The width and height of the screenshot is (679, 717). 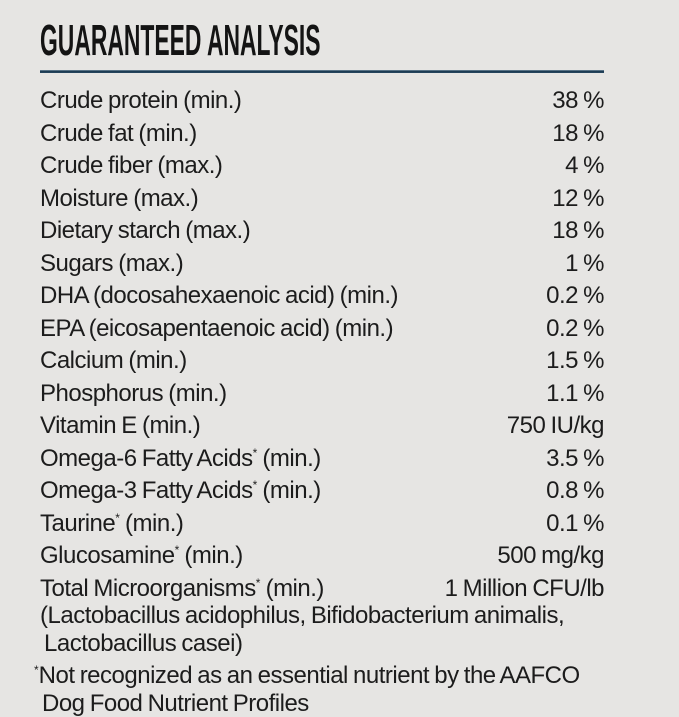 What do you see at coordinates (324, 644) in the screenshot?
I see `microorganisms-note-line-2: Lactobacillus casei)` at bounding box center [324, 644].